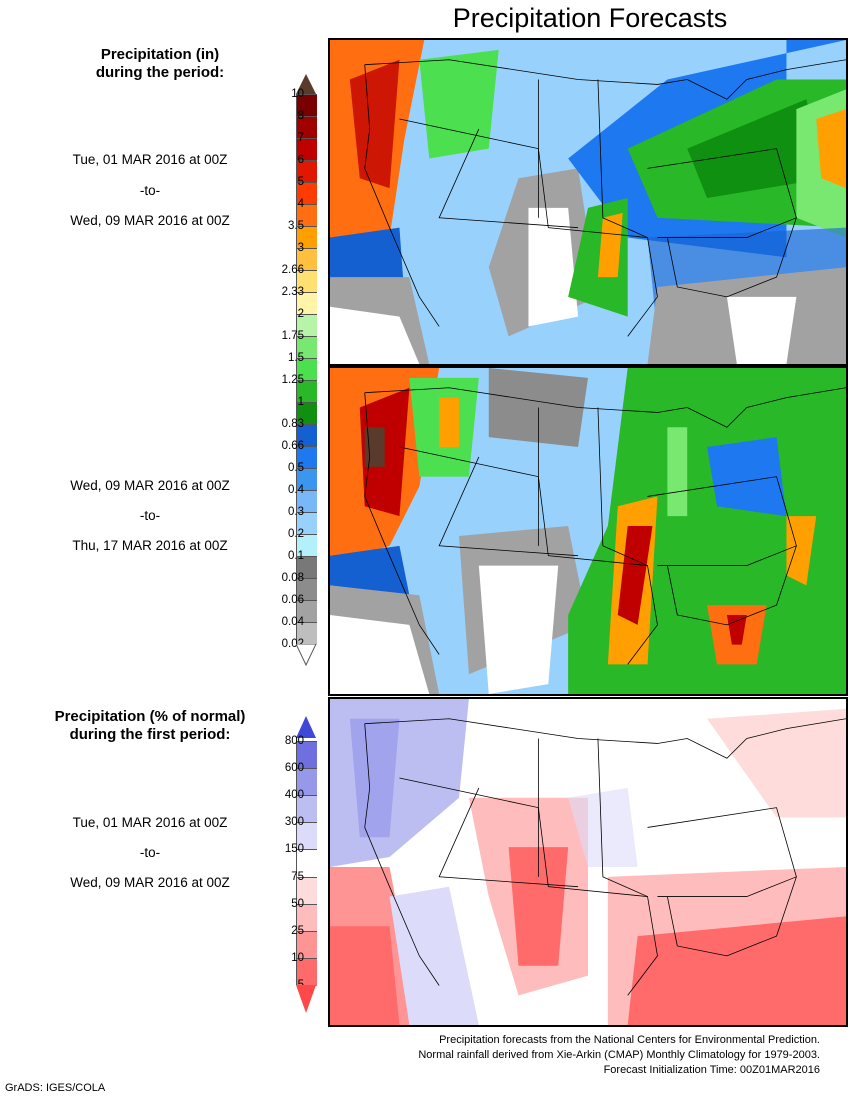 This screenshot has width=850, height=1100. What do you see at coordinates (300, 204) in the screenshot?
I see `colorbar-tick-label: 4` at bounding box center [300, 204].